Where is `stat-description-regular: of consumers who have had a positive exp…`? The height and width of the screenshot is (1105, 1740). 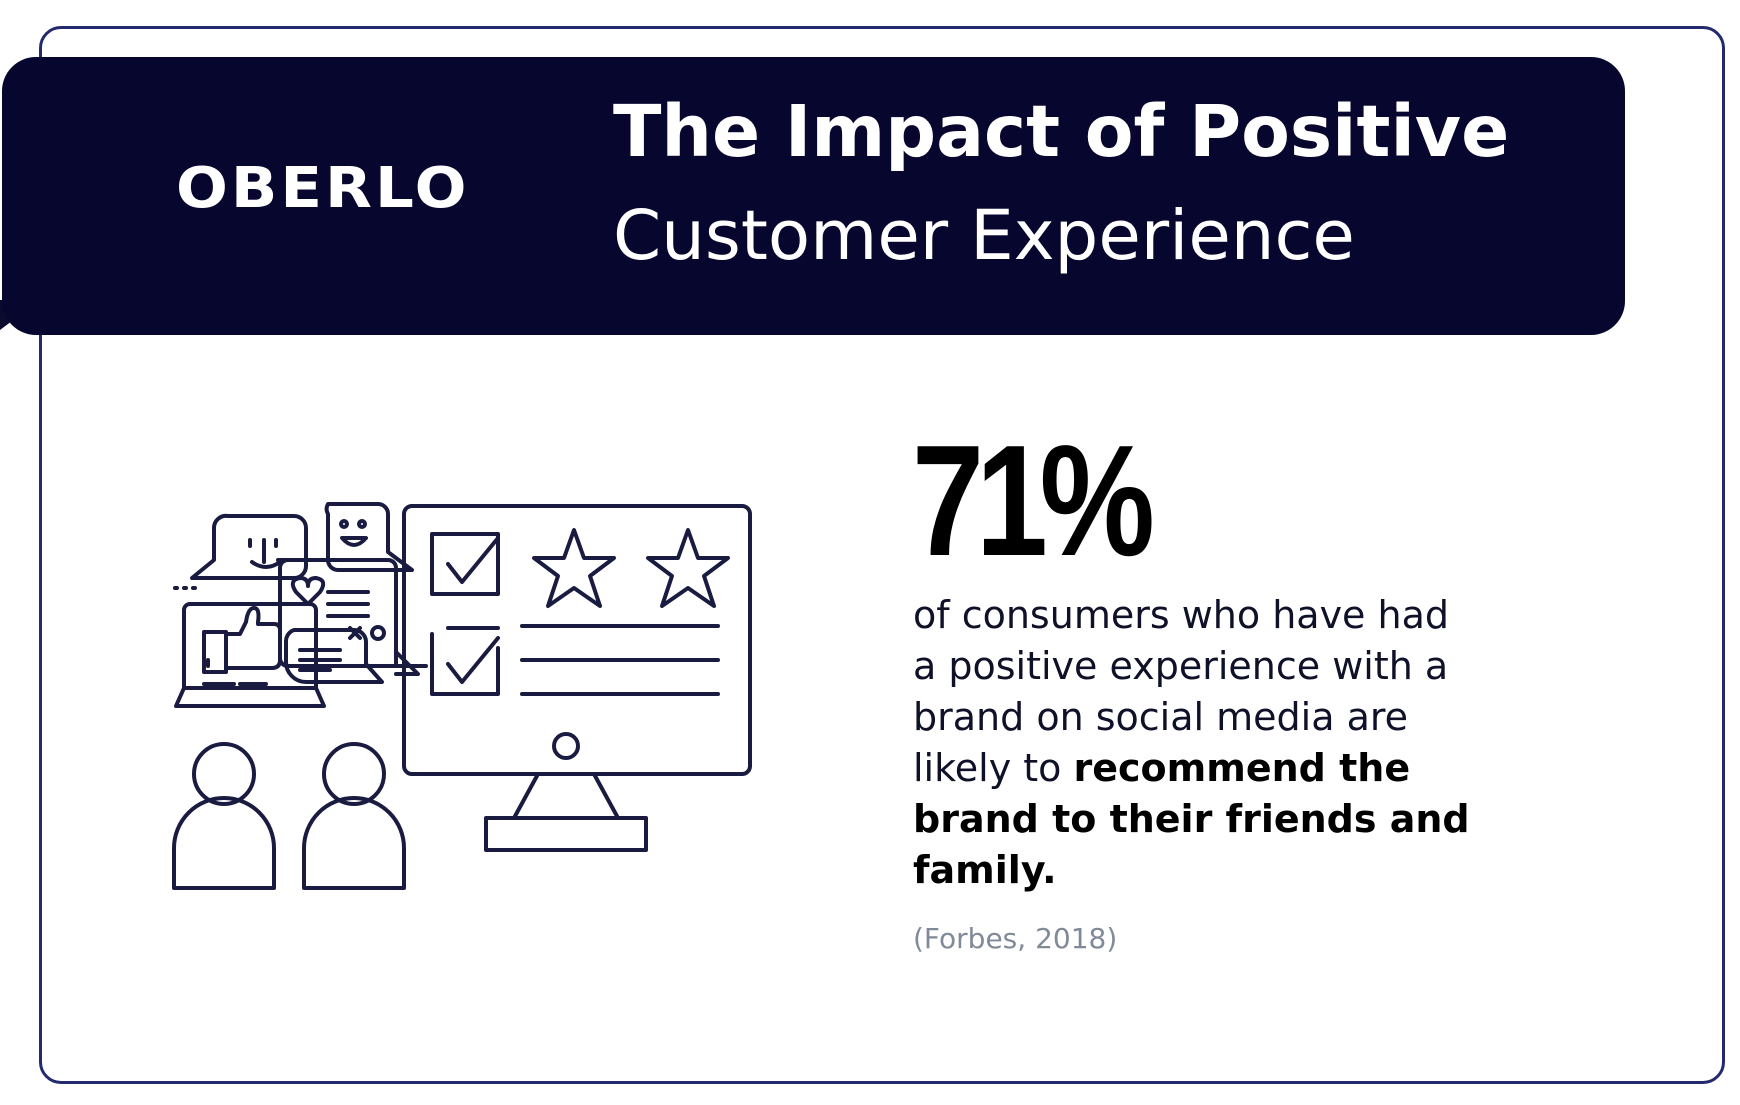
stat-description-regular: of consumers who have had a positive exp… is located at coordinates (1181, 691).